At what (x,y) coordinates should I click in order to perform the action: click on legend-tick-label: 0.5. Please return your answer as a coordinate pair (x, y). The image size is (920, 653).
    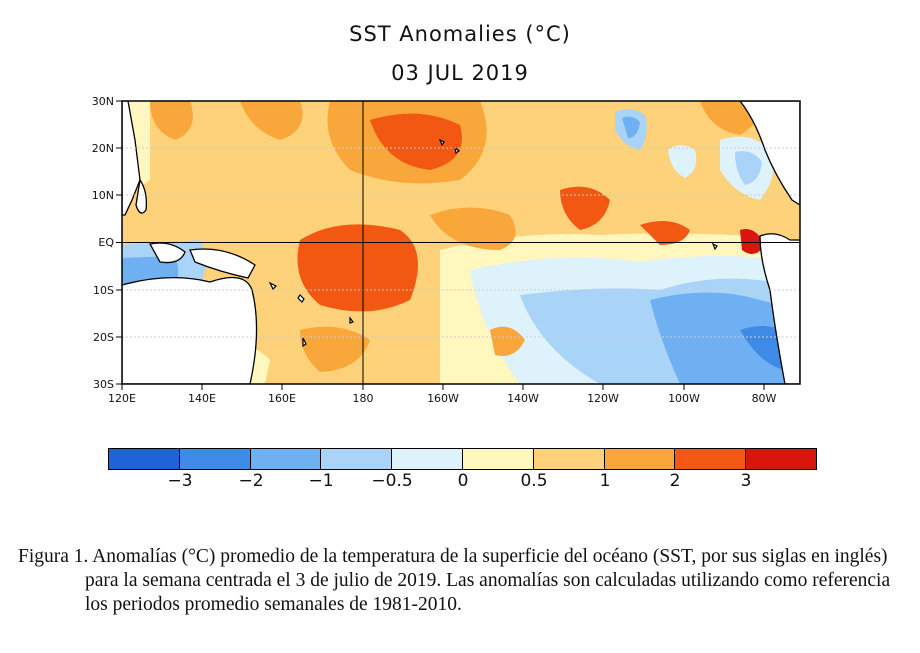
    Looking at the image, I should click on (534, 481).